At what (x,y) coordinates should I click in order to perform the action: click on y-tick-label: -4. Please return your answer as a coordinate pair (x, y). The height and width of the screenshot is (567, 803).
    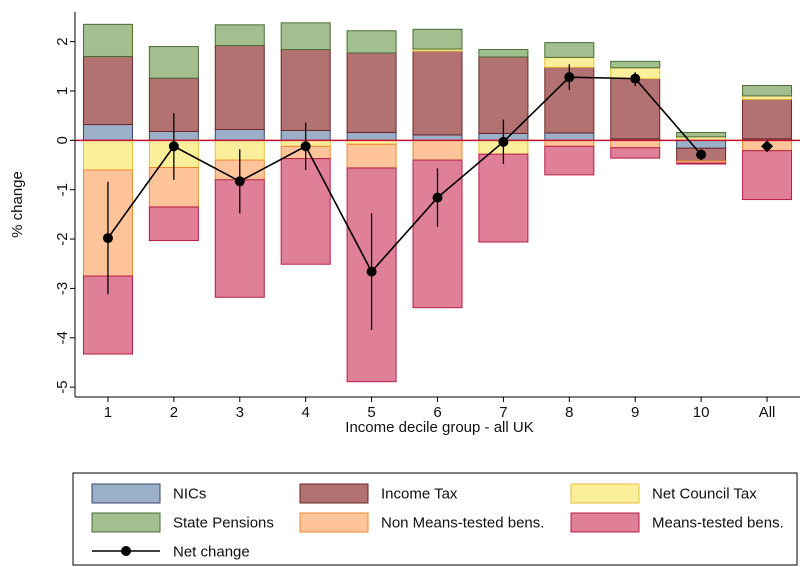
    Looking at the image, I should click on (62, 337).